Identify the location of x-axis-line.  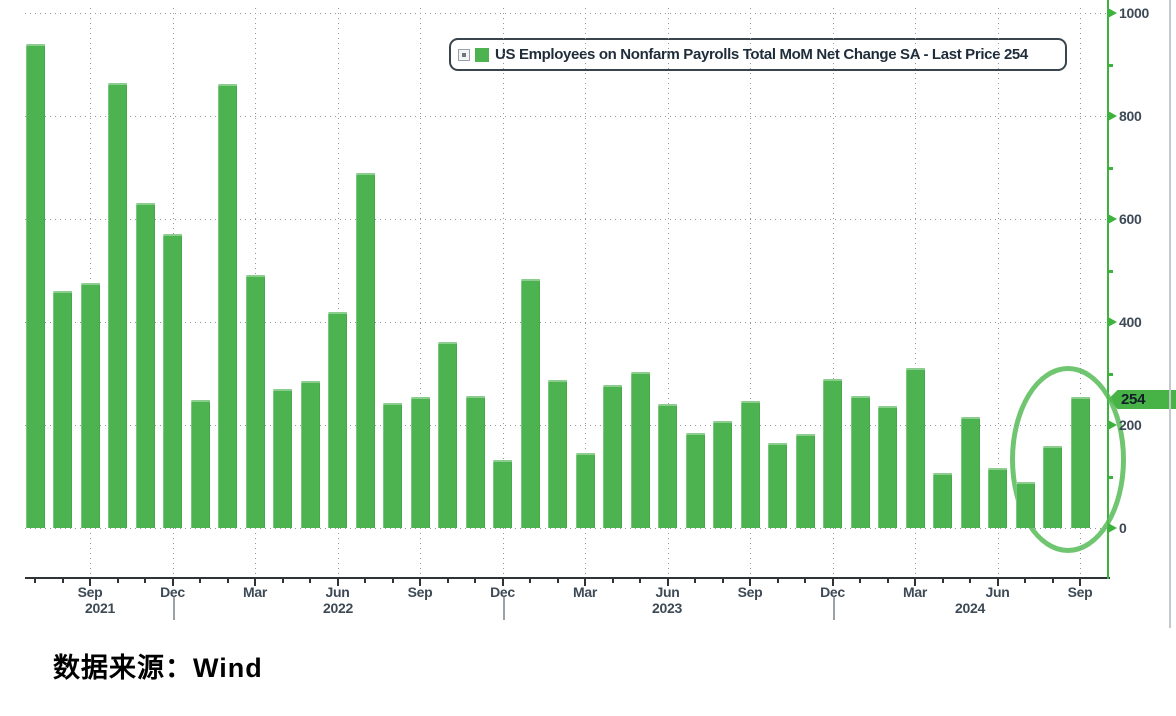
(567, 578).